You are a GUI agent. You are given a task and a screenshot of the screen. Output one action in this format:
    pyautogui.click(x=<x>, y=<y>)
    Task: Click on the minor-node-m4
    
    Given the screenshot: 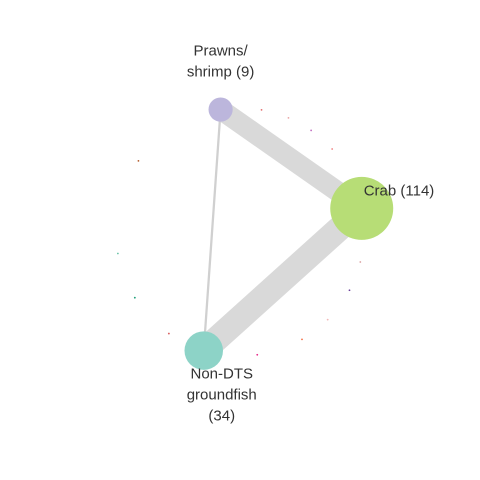 What is the action you would take?
    pyautogui.click(x=332, y=149)
    